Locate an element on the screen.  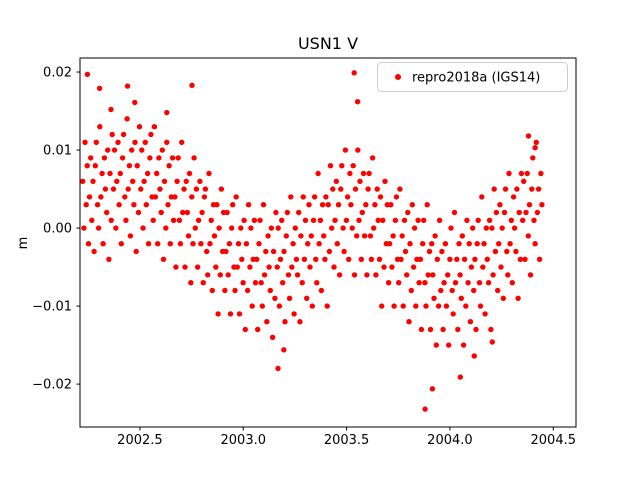
y-tick-label: 0.01 is located at coordinates (57, 151).